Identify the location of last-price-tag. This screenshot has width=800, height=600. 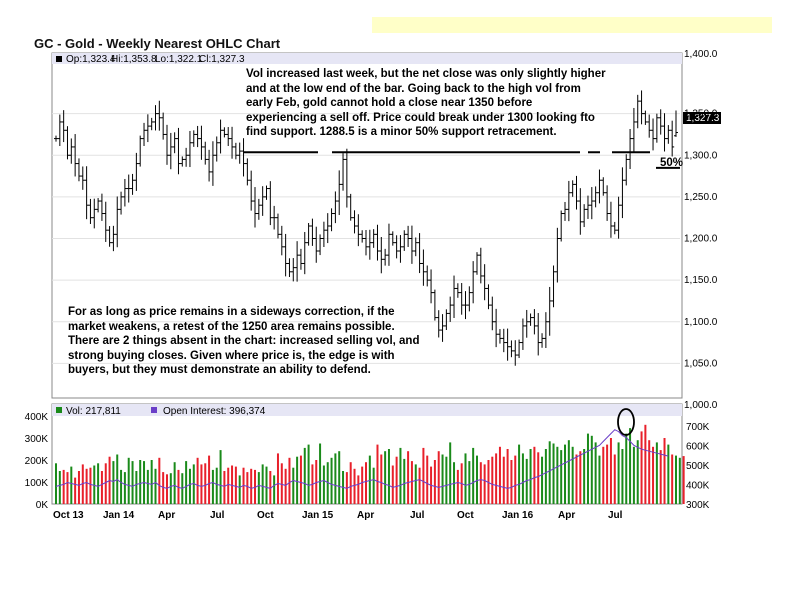
(702, 118).